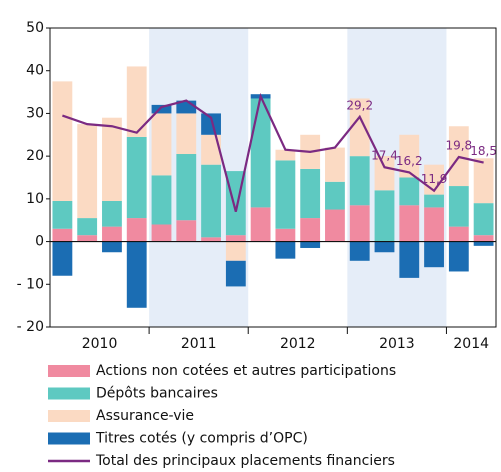  I want to click on value-label: 16,2, so click(409, 161).